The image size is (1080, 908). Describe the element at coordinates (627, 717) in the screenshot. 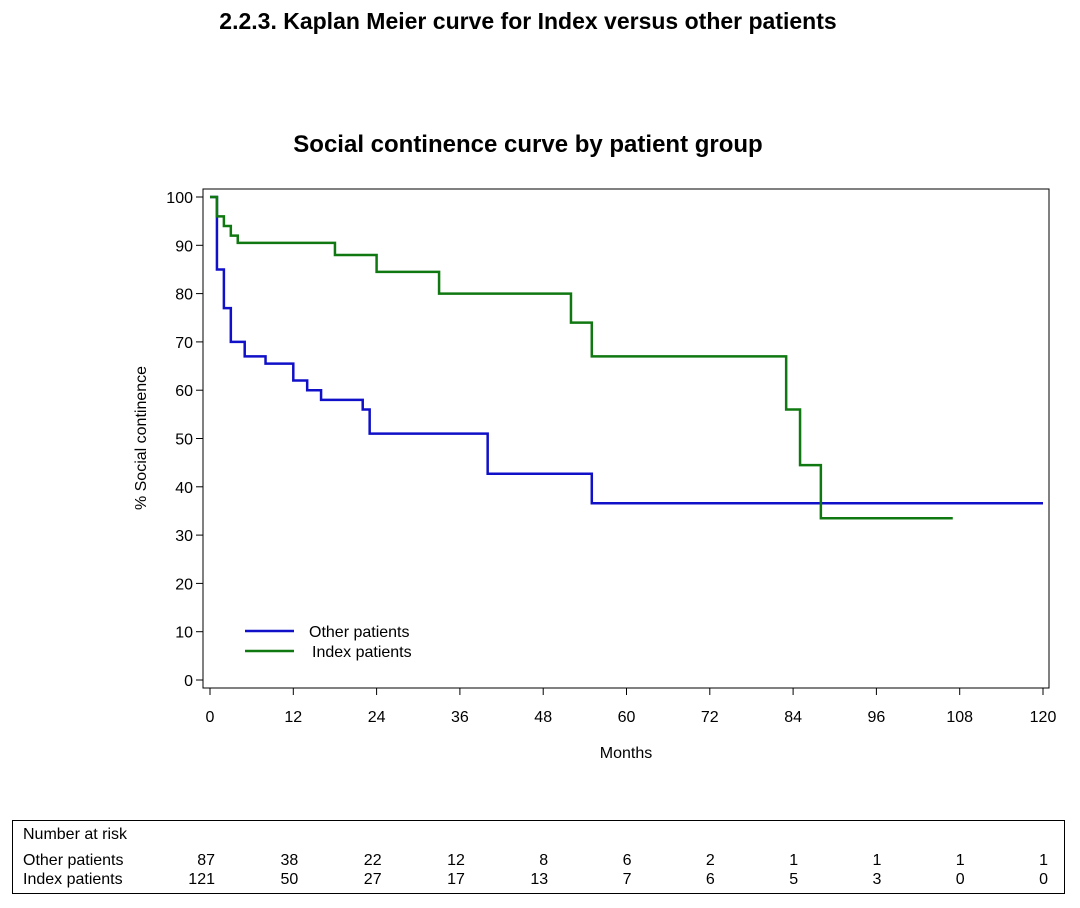

I see `x-tick-label: 60` at that location.